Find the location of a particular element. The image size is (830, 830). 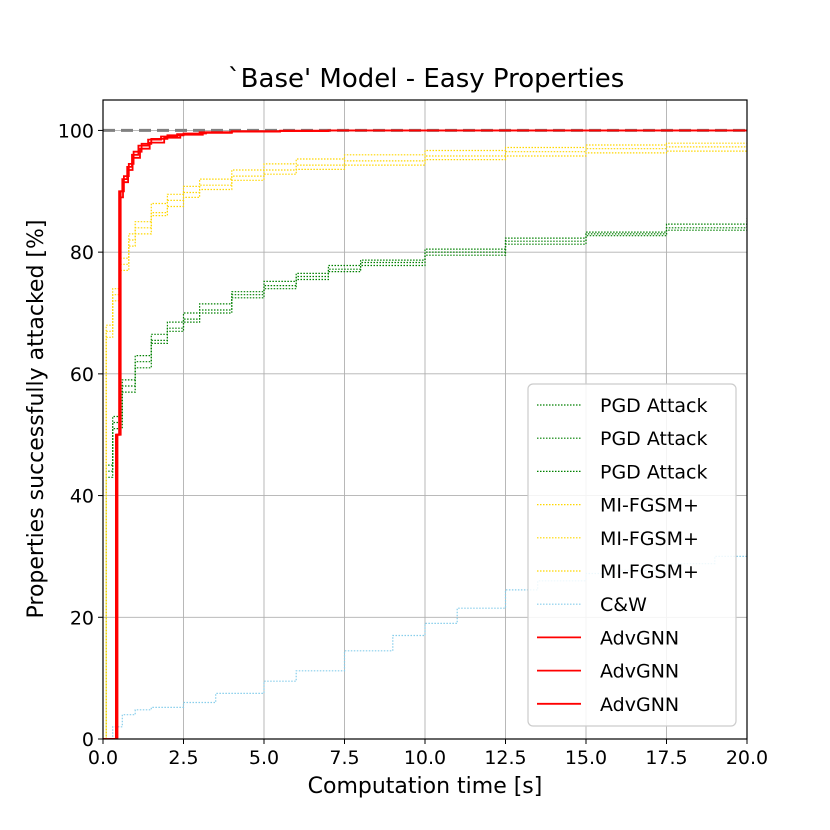

y-tick-label: 40 is located at coordinates (82, 497).